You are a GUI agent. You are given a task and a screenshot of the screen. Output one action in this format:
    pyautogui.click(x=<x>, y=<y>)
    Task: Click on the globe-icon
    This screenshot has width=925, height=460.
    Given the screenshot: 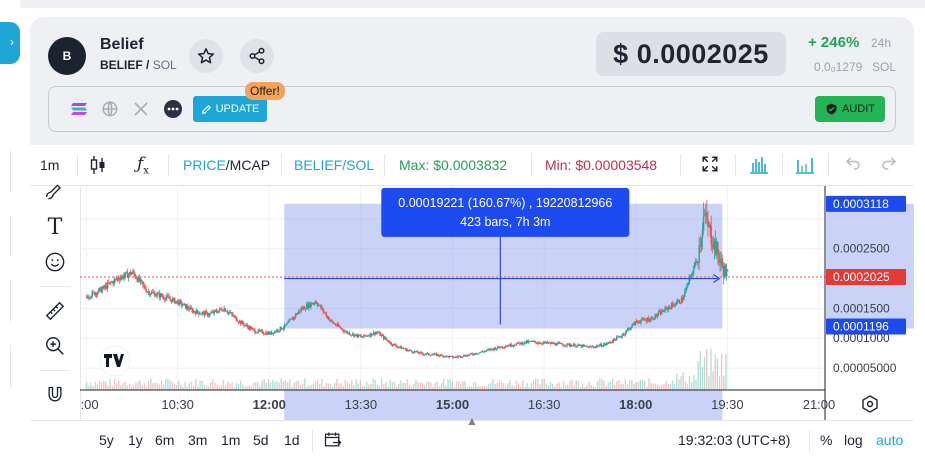 What is the action you would take?
    pyautogui.click(x=110, y=109)
    